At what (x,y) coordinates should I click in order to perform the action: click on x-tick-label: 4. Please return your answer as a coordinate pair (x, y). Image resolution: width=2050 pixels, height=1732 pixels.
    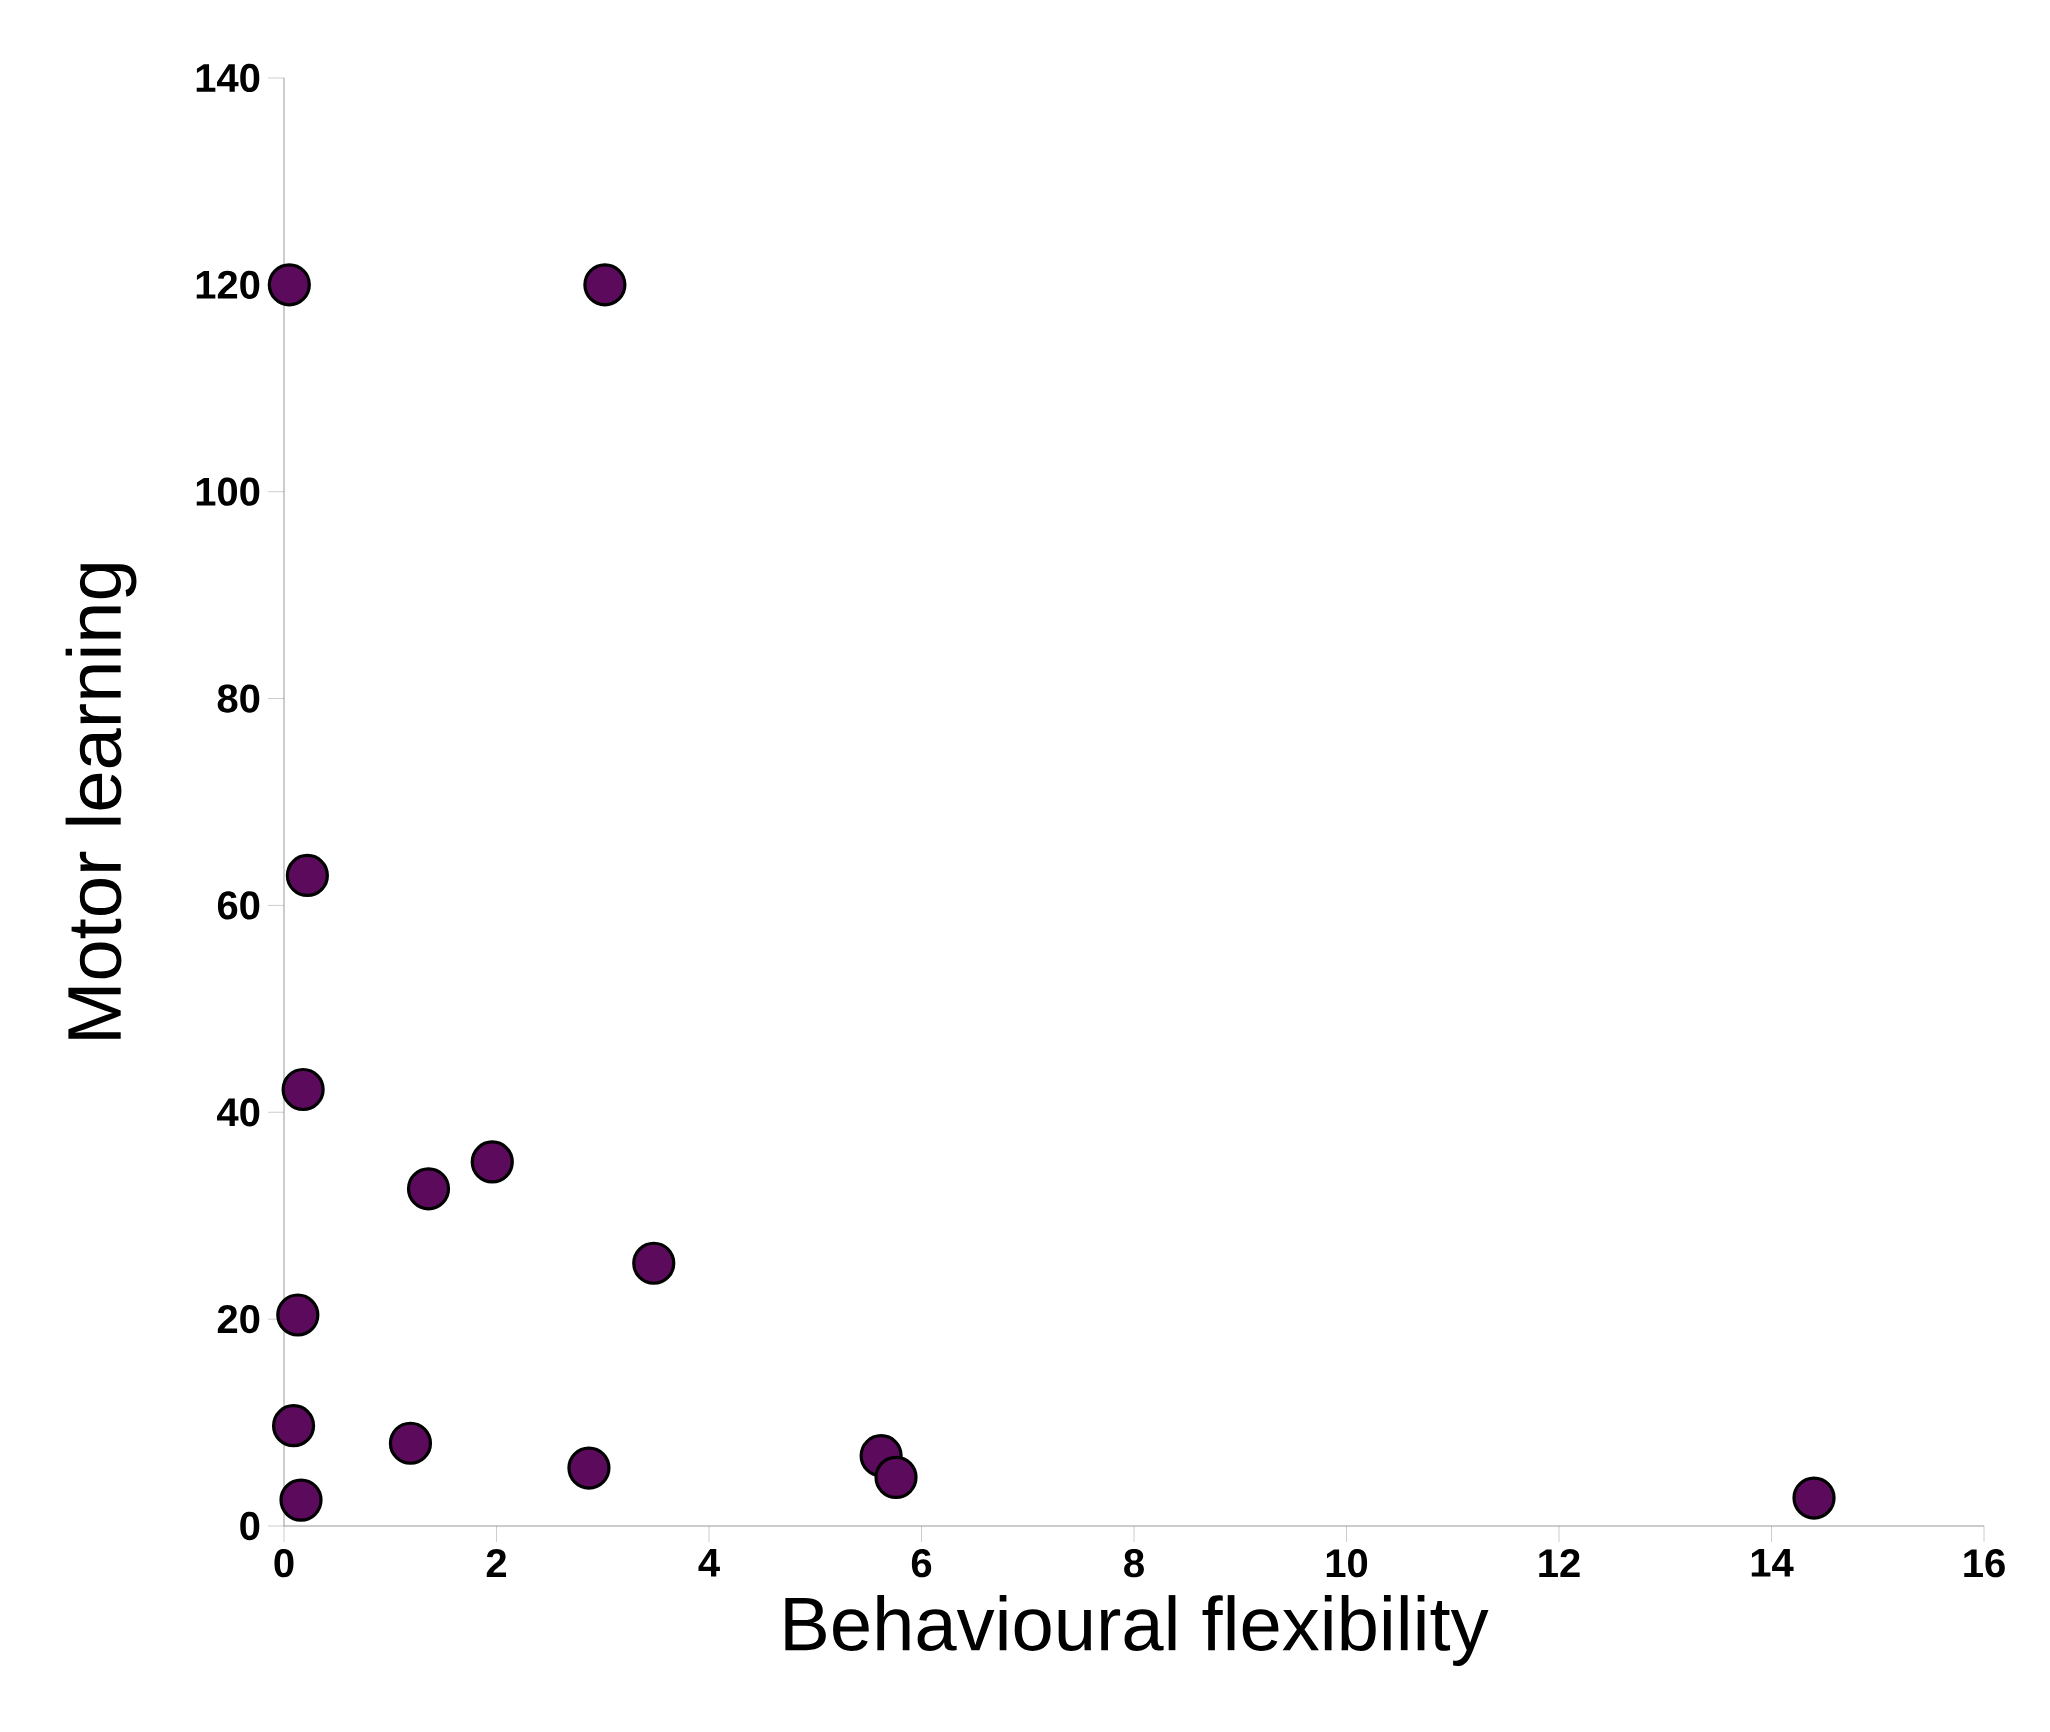
    Looking at the image, I should click on (709, 1563).